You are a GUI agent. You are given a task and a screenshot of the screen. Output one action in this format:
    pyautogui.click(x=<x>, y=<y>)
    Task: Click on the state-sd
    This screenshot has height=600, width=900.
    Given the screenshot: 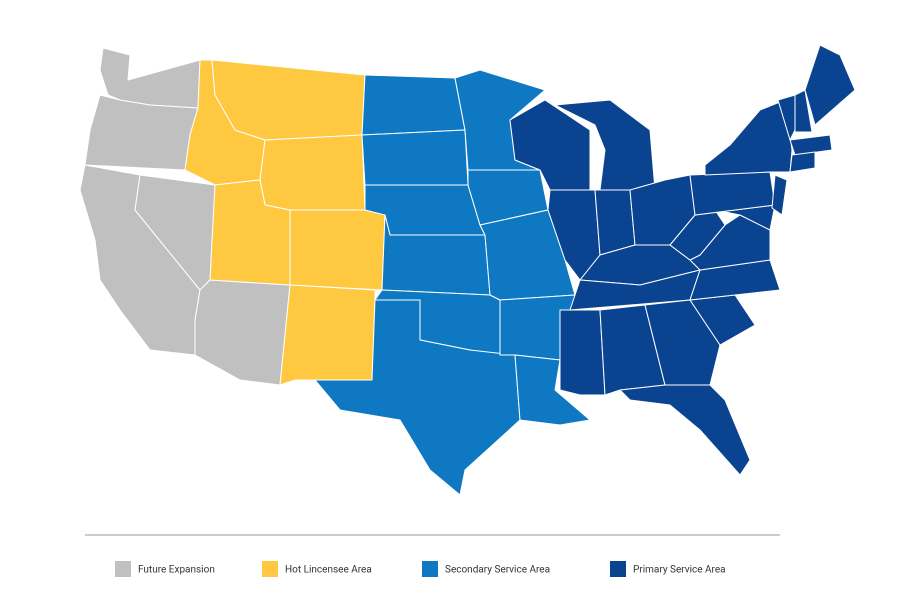 What is the action you would take?
    pyautogui.click(x=415, y=157)
    